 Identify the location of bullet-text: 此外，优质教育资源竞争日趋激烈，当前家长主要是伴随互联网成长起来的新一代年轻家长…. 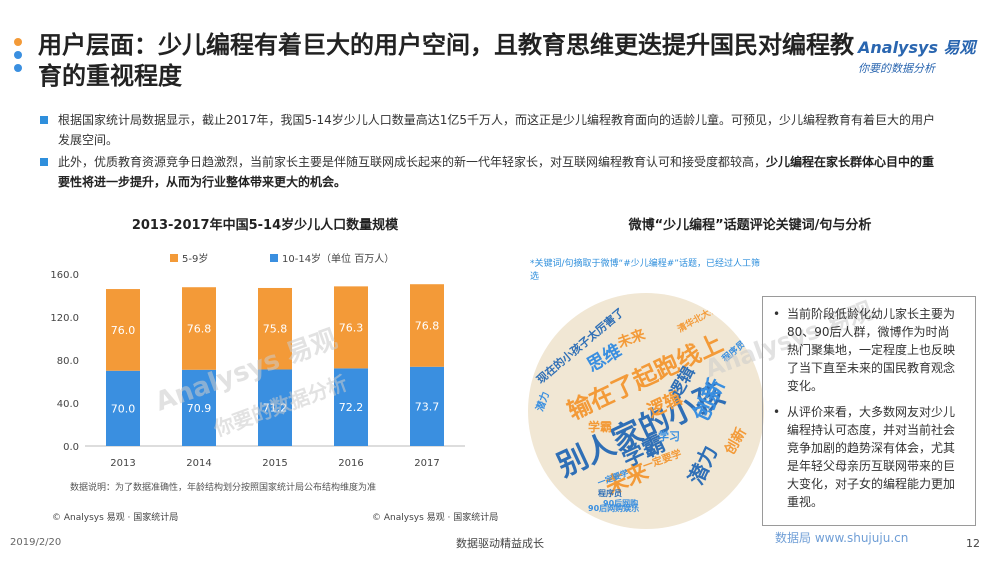
(496, 172).